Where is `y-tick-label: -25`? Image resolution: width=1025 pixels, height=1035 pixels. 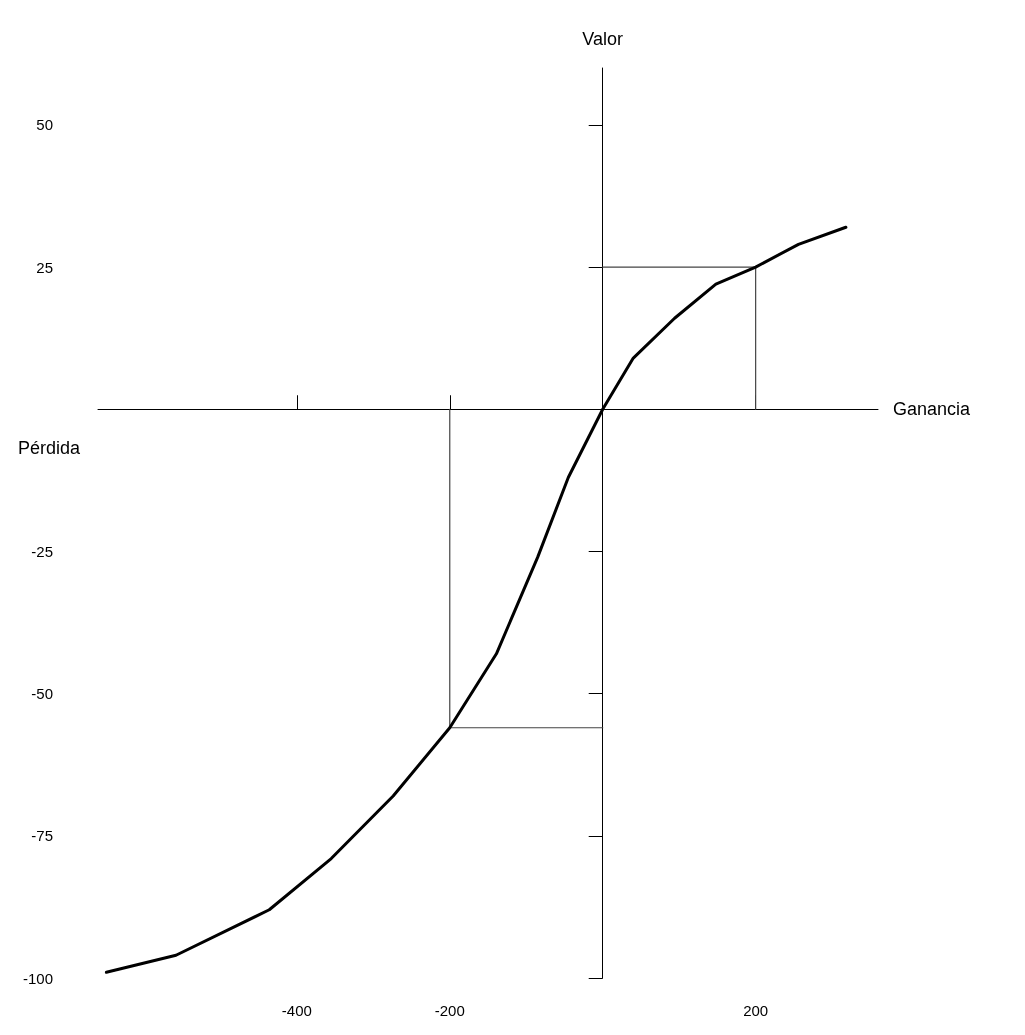 y-tick-label: -25 is located at coordinates (42, 551).